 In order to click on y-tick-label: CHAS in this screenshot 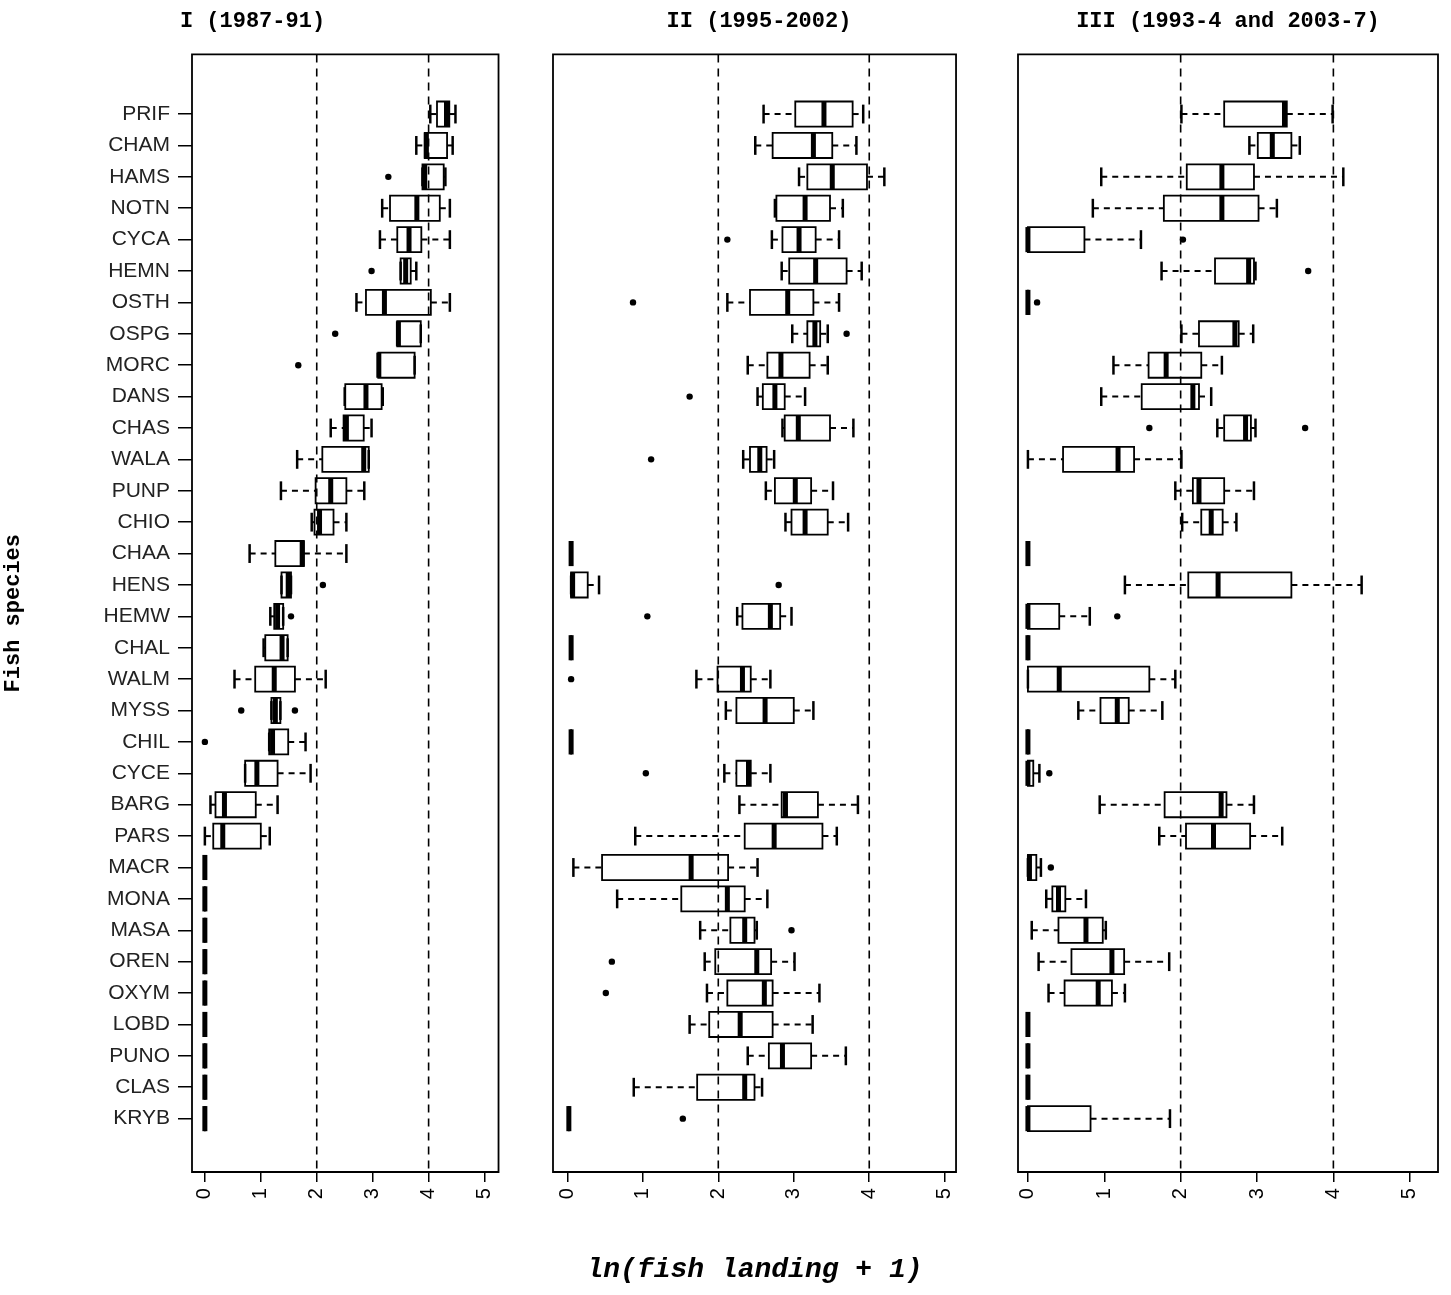, I will do `click(140, 426)`.